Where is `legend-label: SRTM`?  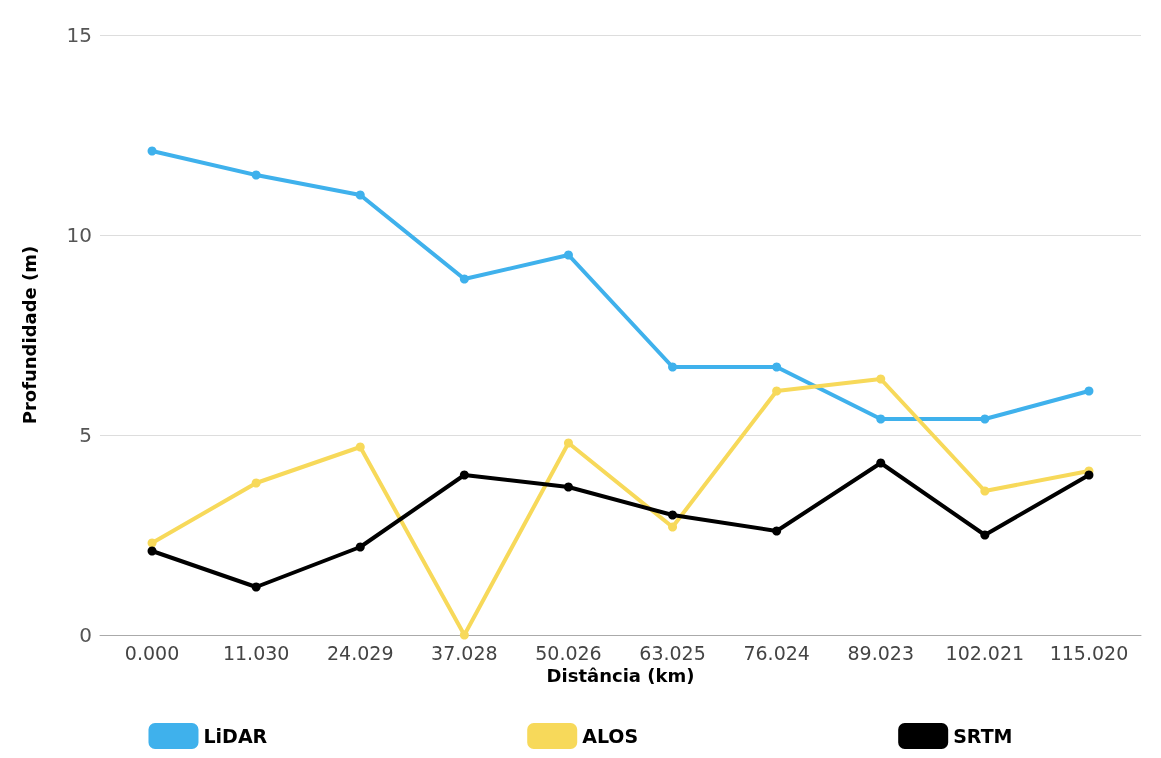 legend-label: SRTM is located at coordinates (983, 736).